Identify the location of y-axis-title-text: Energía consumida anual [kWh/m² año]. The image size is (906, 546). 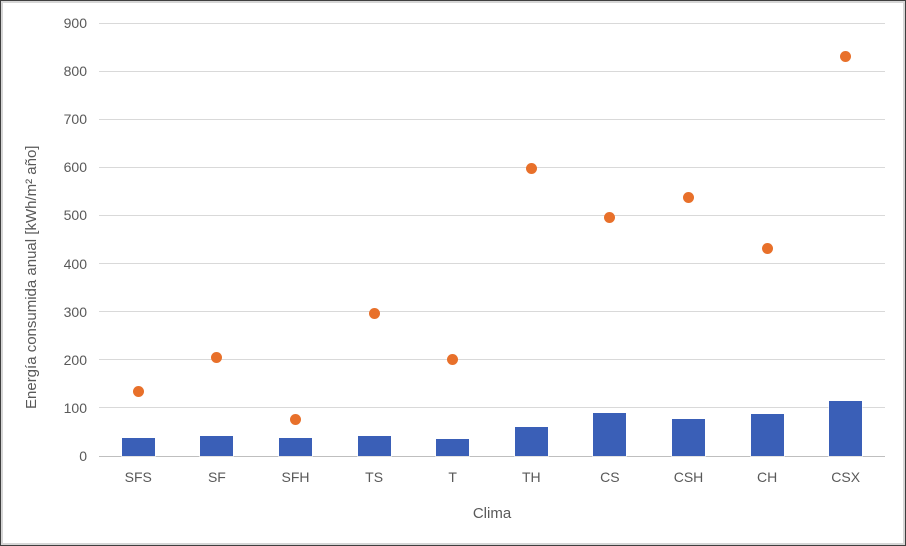
(31, 277).